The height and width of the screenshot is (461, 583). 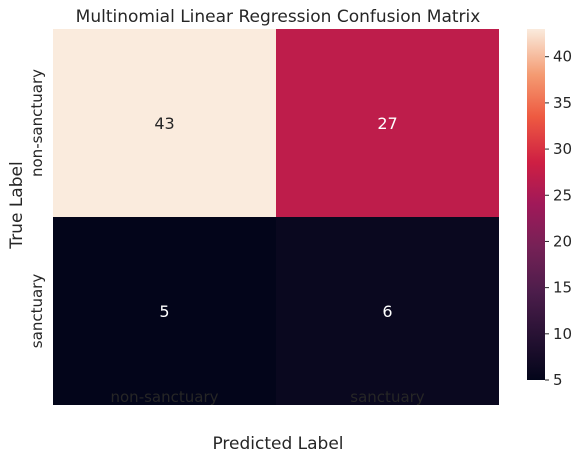 What do you see at coordinates (387, 397) in the screenshot?
I see `x-tick-label: sanctuary` at bounding box center [387, 397].